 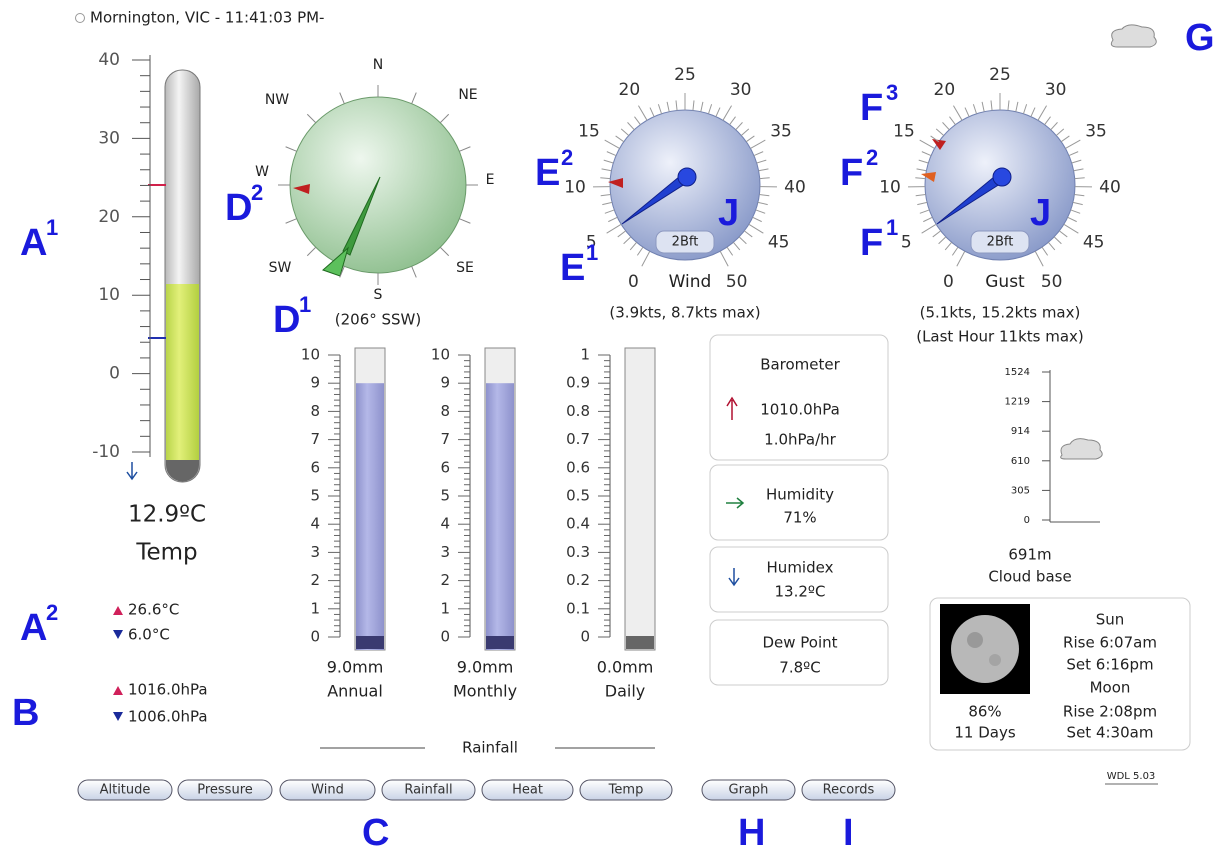 I want to click on rain-tick-label: 0.7, so click(x=578, y=439).